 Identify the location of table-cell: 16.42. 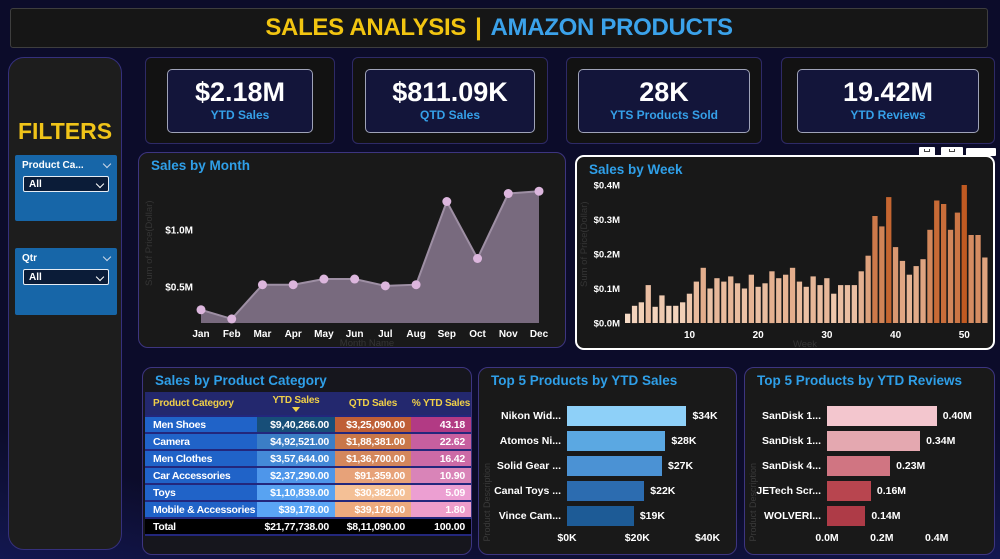
(441, 459).